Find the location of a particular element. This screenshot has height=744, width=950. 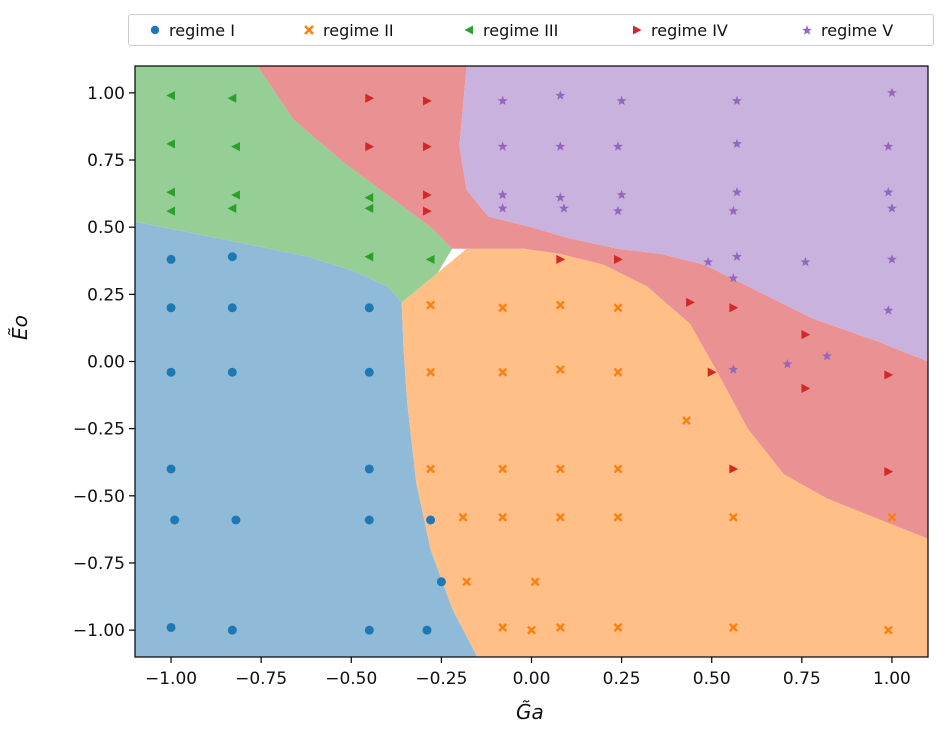

x-tick-label: 0.00 is located at coordinates (532, 679).